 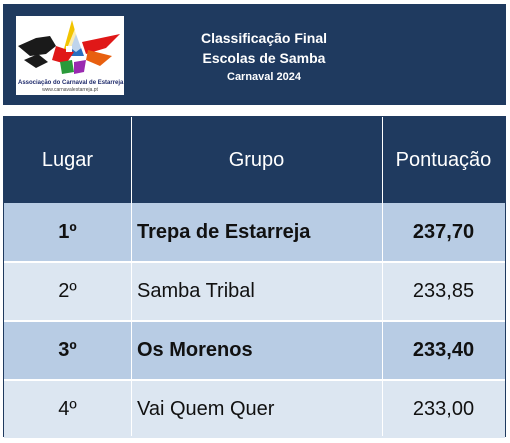 I want to click on table-row: 1º Trepa de Estarreja 237,70, so click(x=254, y=232).